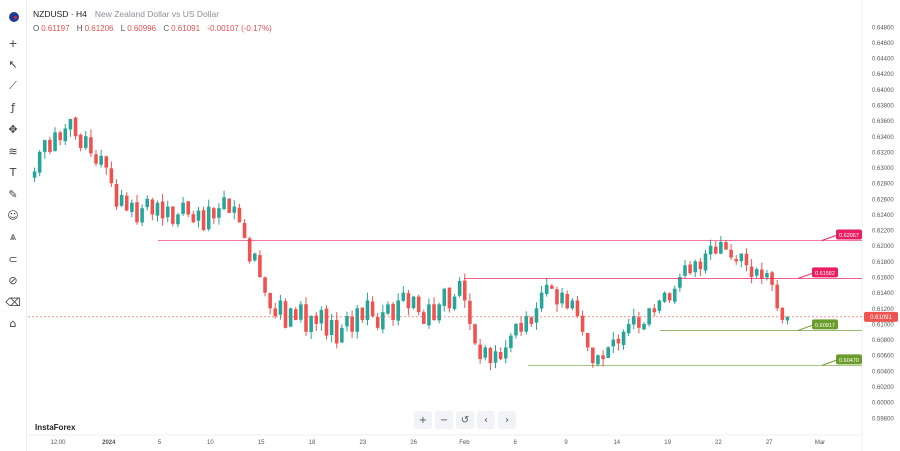 Image resolution: width=900 pixels, height=451 pixels. Describe the element at coordinates (55, 427) in the screenshot. I see `brand-logo: InstaForex` at that location.